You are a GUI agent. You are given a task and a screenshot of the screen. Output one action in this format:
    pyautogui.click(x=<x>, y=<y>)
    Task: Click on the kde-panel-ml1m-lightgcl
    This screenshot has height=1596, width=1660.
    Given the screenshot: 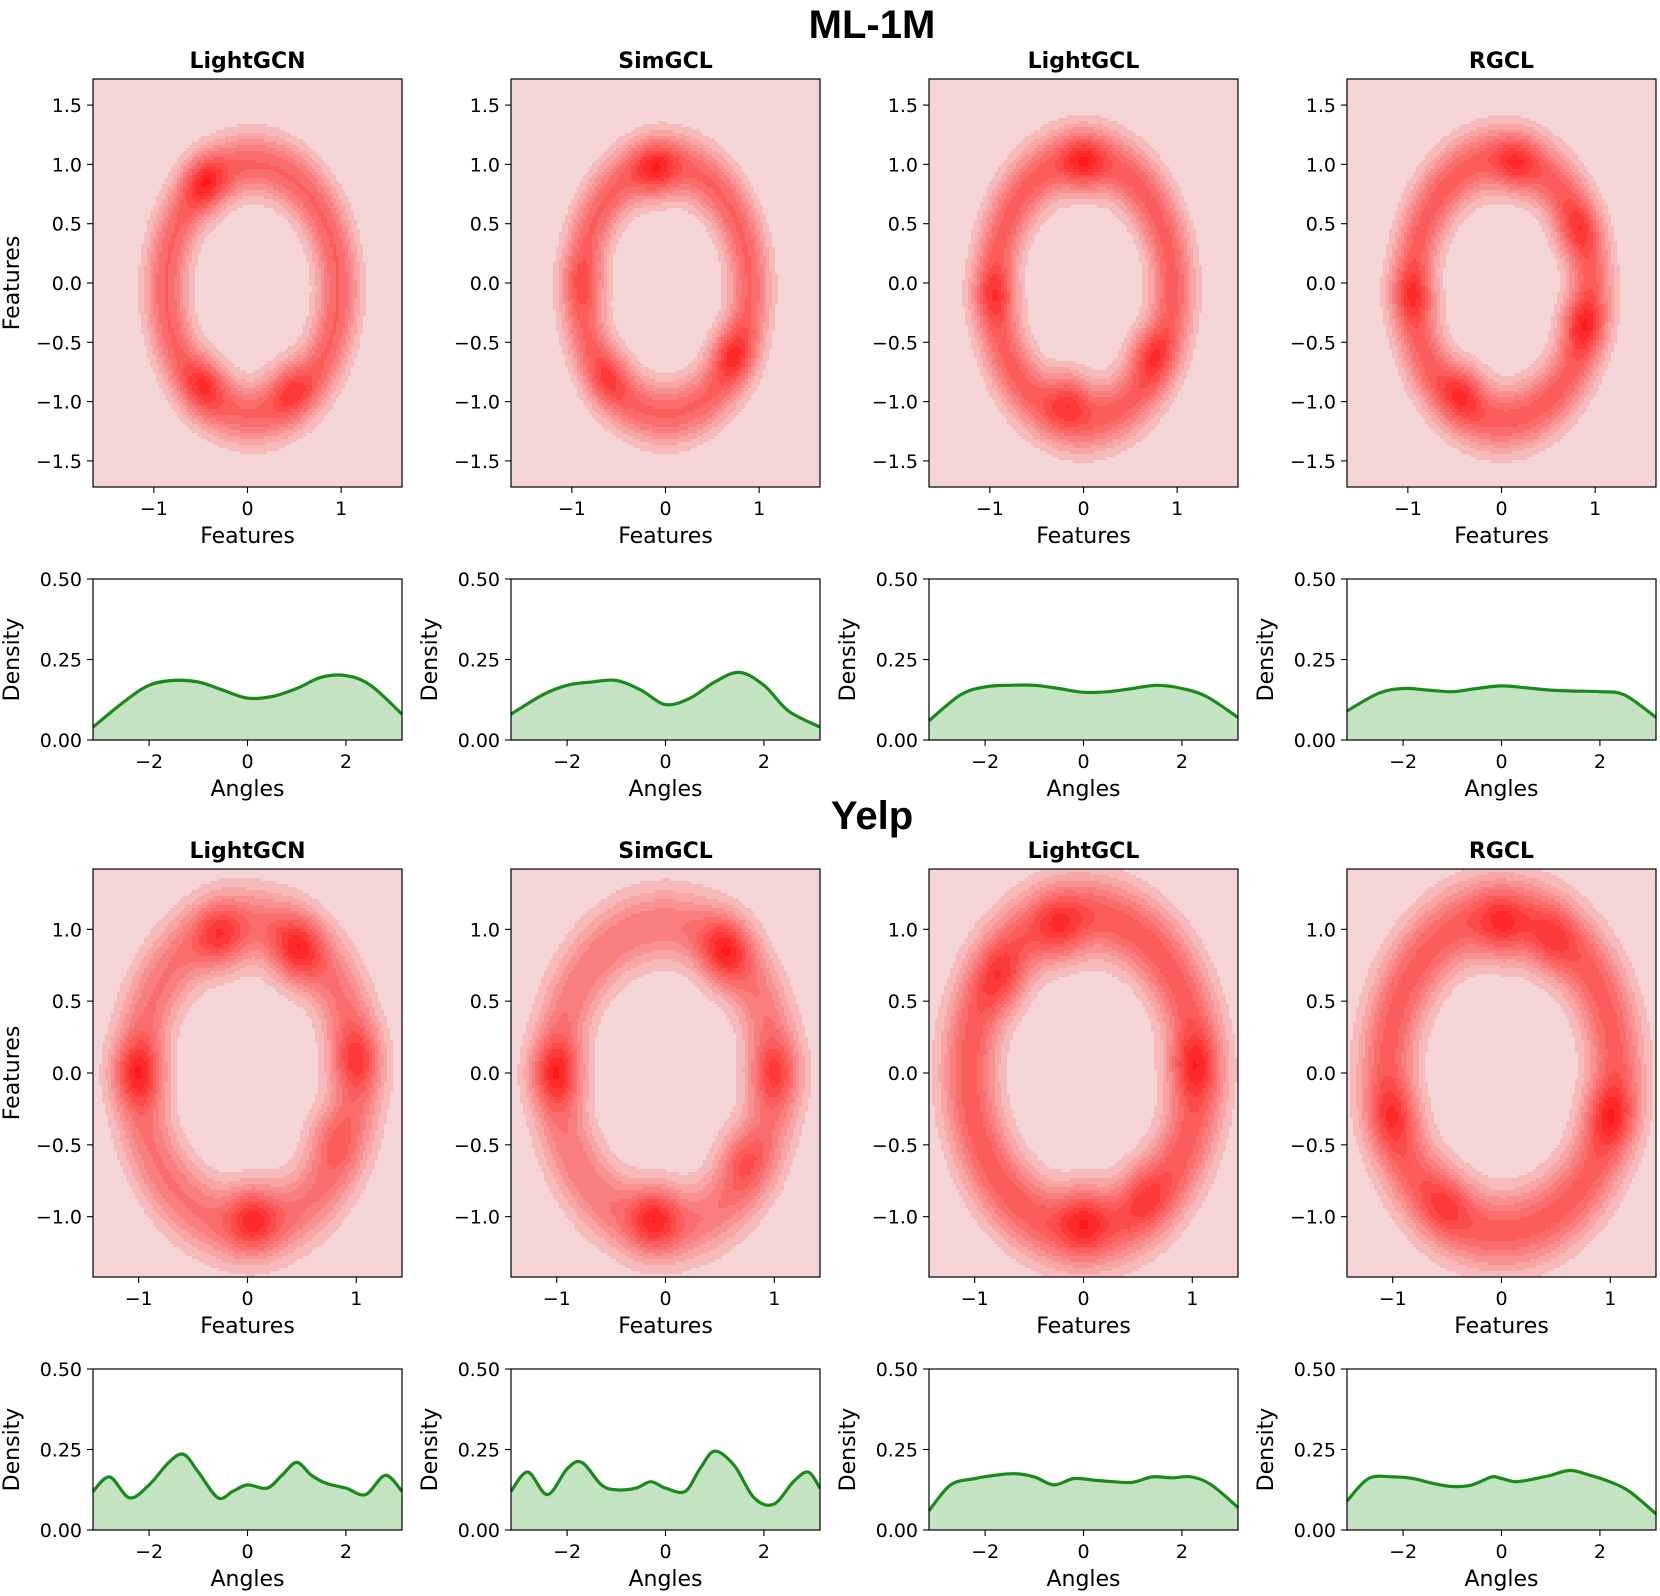 What is the action you would take?
    pyautogui.click(x=1081, y=285)
    